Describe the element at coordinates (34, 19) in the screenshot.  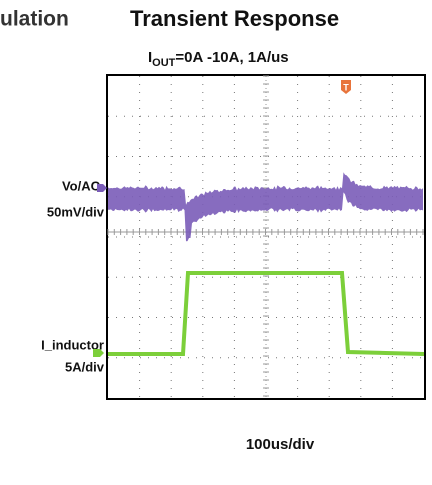
I see `cut-title: ulation` at that location.